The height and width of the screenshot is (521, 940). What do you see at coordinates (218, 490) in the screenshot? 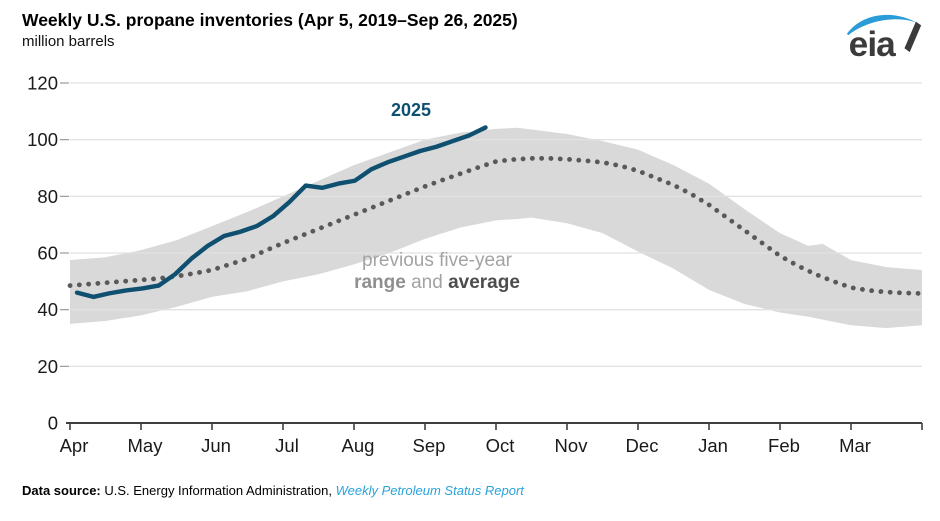
I see `data-source-agency: U.S. Energy Information Administration,` at bounding box center [218, 490].